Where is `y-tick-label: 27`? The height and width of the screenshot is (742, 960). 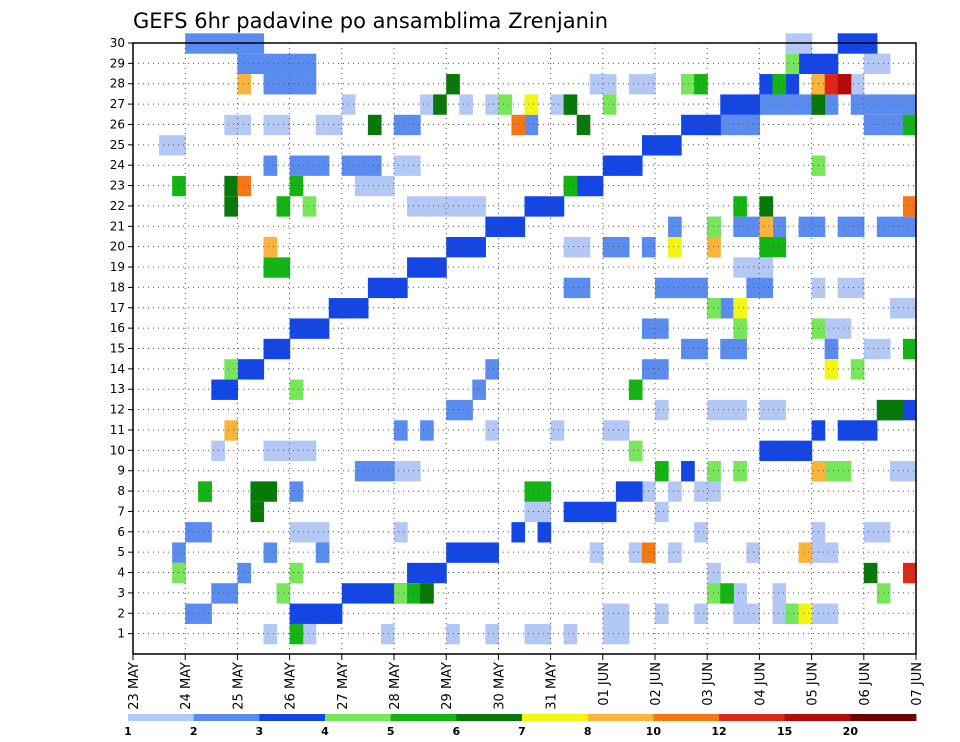
y-tick-label: 27 is located at coordinates (117, 104).